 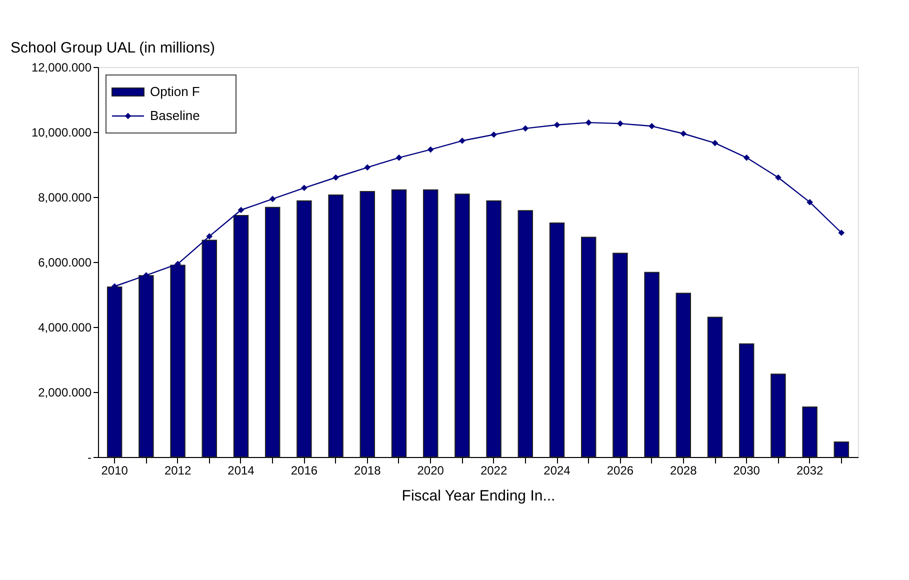 I want to click on legend-label: Option F, so click(x=175, y=91).